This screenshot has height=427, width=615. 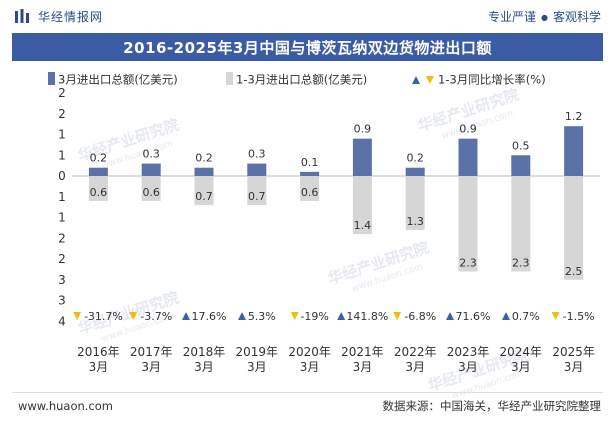 I want to click on legend-label: 3月进出口总额(亿美元), so click(x=118, y=80).